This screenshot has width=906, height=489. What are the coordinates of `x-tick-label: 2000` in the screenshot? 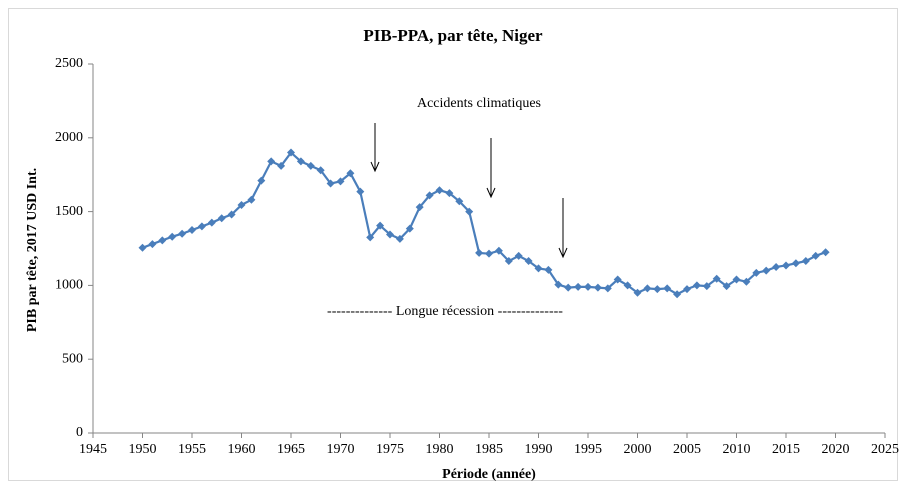 It's located at (638, 449).